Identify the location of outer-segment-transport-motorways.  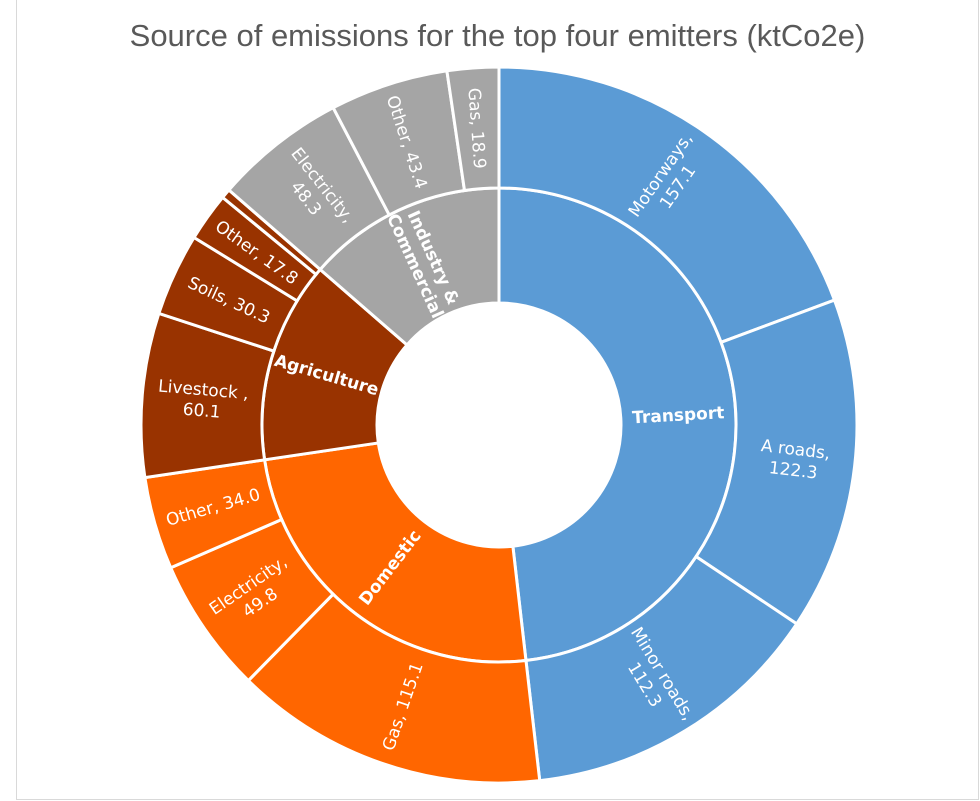
(667, 205).